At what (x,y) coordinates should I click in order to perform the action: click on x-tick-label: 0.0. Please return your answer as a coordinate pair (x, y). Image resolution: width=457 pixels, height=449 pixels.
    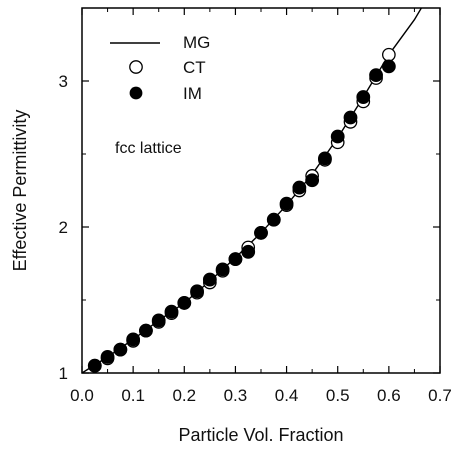
    Looking at the image, I should click on (82, 395).